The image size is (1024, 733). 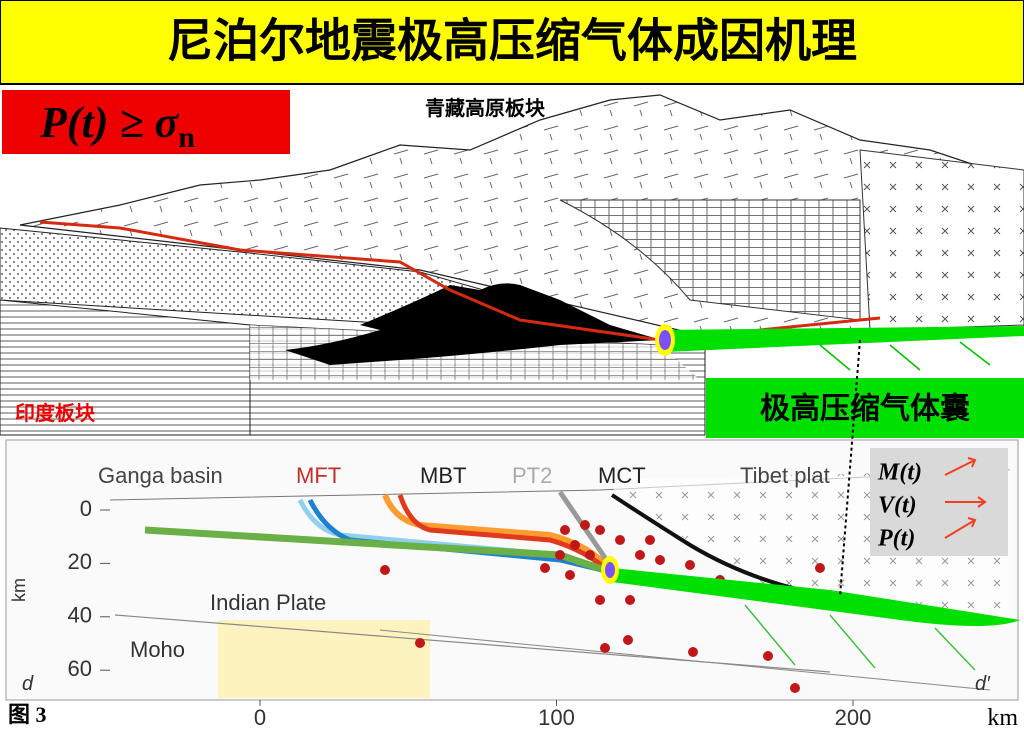 I want to click on source-core-section, so click(x=610, y=570).